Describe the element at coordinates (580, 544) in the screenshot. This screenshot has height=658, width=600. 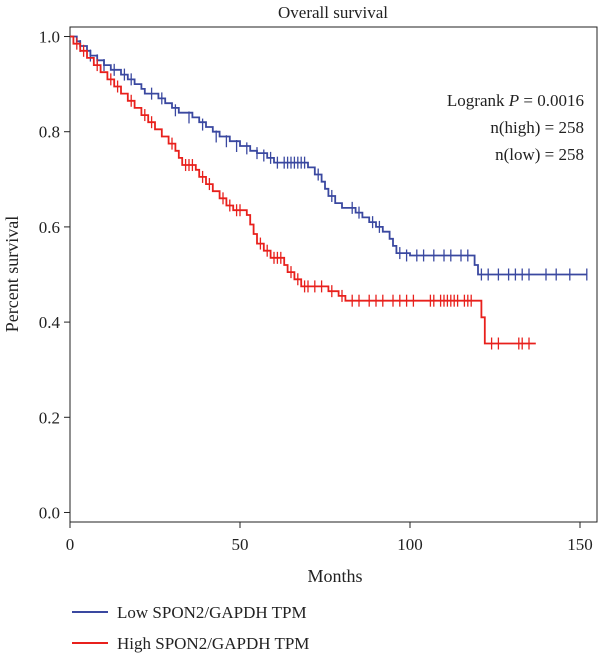
I see `x-tick-label: 150` at that location.